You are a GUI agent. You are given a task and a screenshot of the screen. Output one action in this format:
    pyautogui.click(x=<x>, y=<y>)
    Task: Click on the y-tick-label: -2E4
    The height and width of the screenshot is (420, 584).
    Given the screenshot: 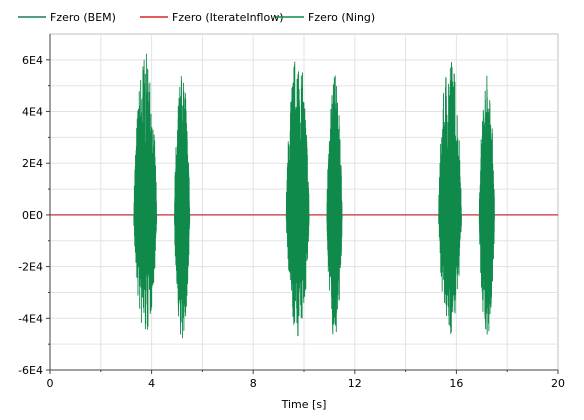 What is the action you would take?
    pyautogui.click(x=30, y=267)
    